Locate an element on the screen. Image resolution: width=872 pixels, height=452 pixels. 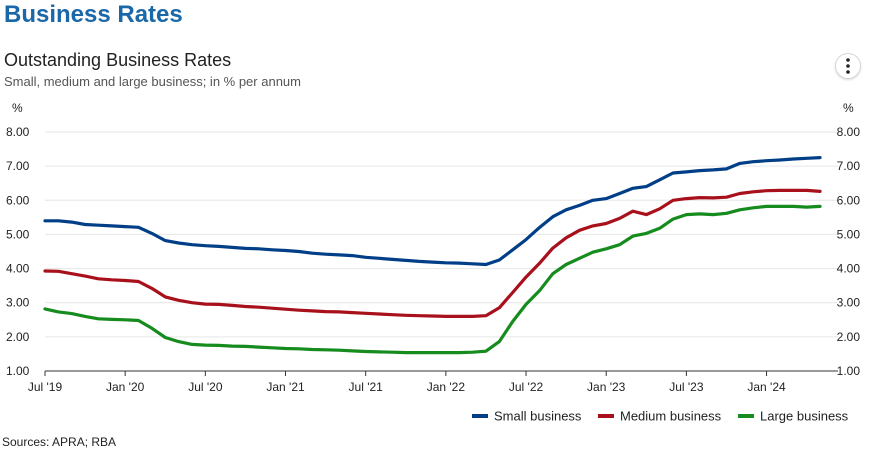
legend-label-small-business: Small business is located at coordinates (538, 416).